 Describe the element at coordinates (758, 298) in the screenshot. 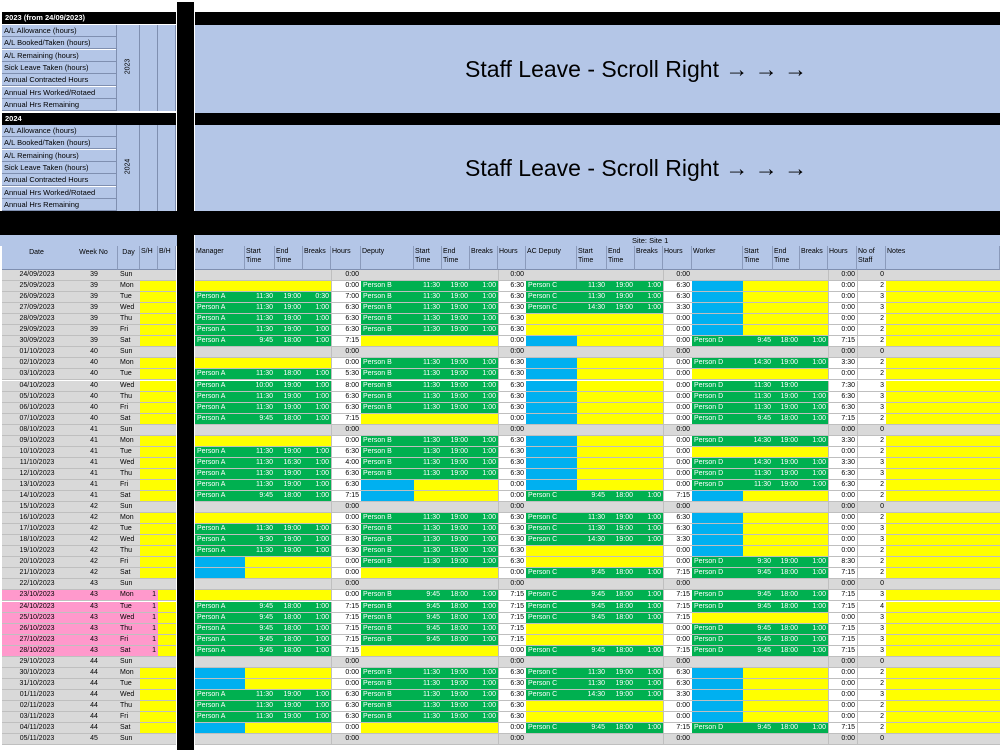

I see `worker-start` at that location.